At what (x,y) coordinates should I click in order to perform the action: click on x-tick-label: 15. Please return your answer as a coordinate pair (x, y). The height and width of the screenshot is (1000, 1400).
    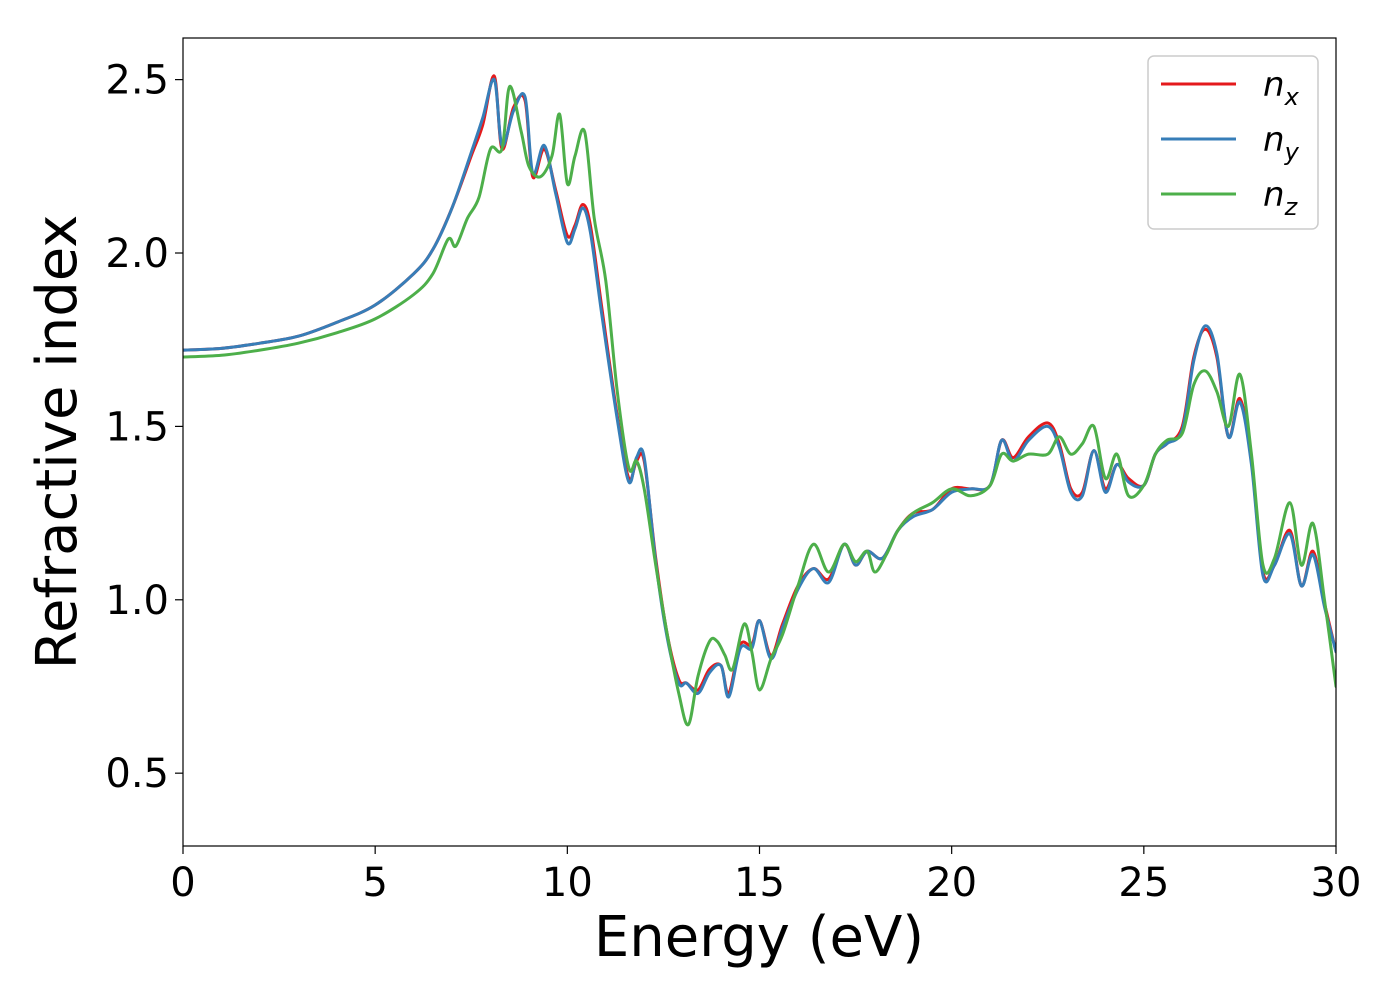
    Looking at the image, I should click on (759, 883).